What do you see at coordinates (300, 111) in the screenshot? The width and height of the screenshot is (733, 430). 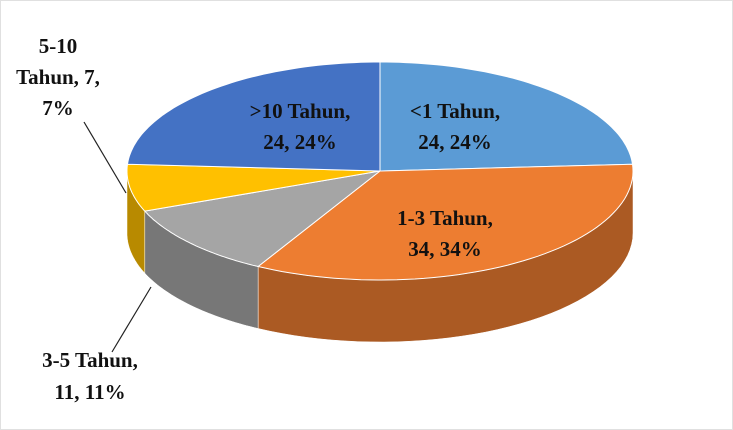 I see `data-label: >10 Tahun,` at bounding box center [300, 111].